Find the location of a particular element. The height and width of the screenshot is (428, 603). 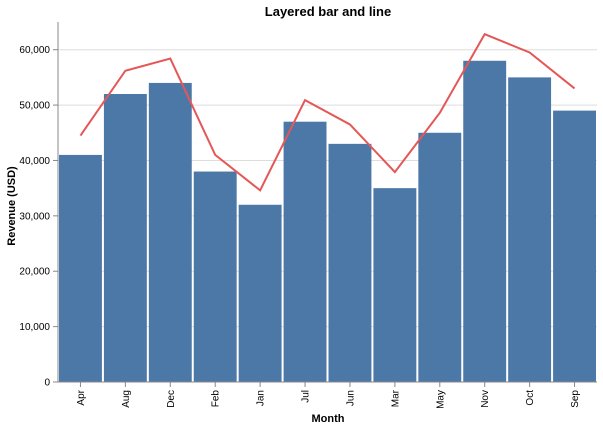

bar-apr is located at coordinates (80, 268).